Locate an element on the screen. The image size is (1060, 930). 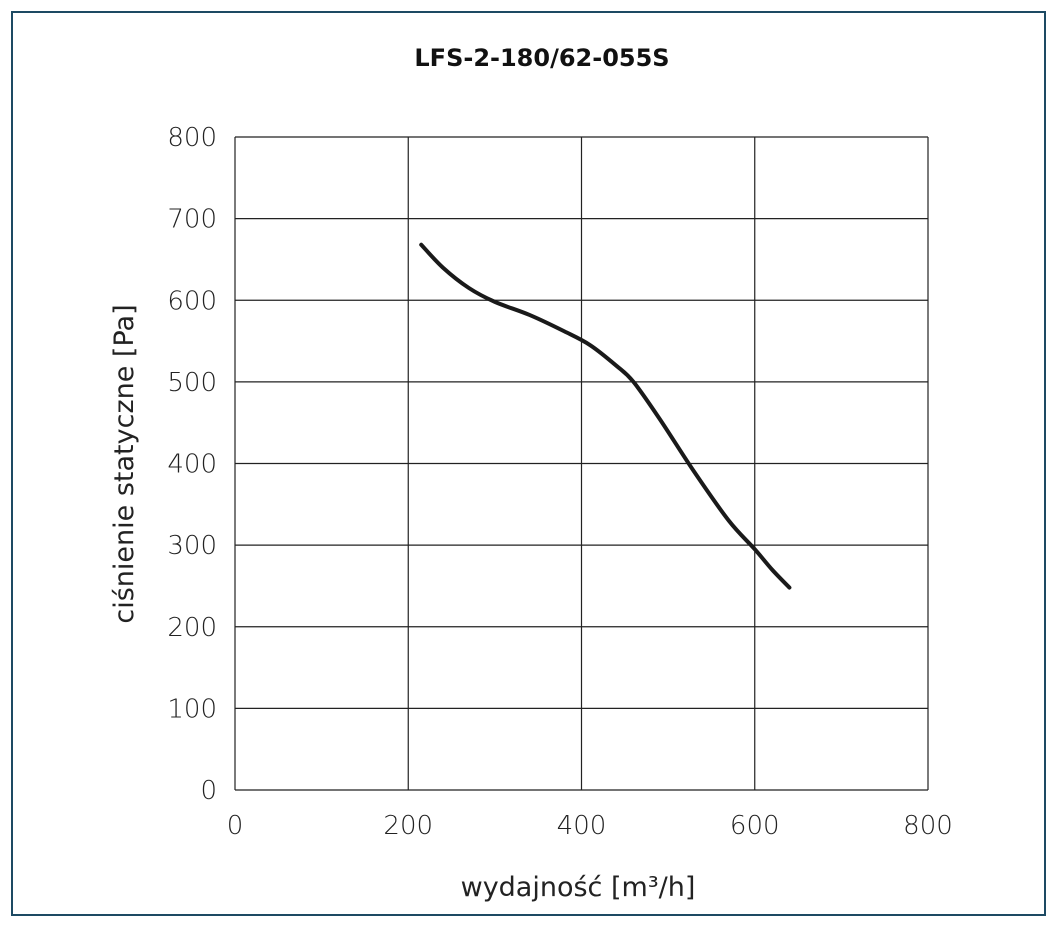
y-tick-label: 800 is located at coordinates (192, 138).